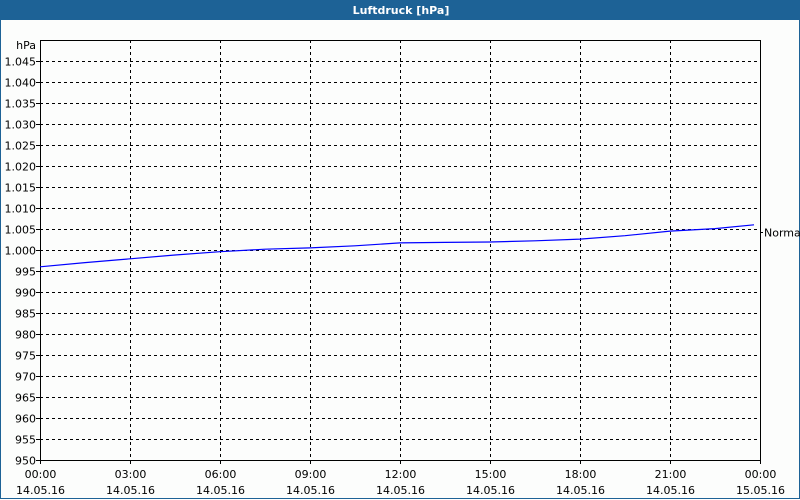 The height and width of the screenshot is (500, 800). What do you see at coordinates (21, 104) in the screenshot?
I see `y-tick-label: 1.035` at bounding box center [21, 104].